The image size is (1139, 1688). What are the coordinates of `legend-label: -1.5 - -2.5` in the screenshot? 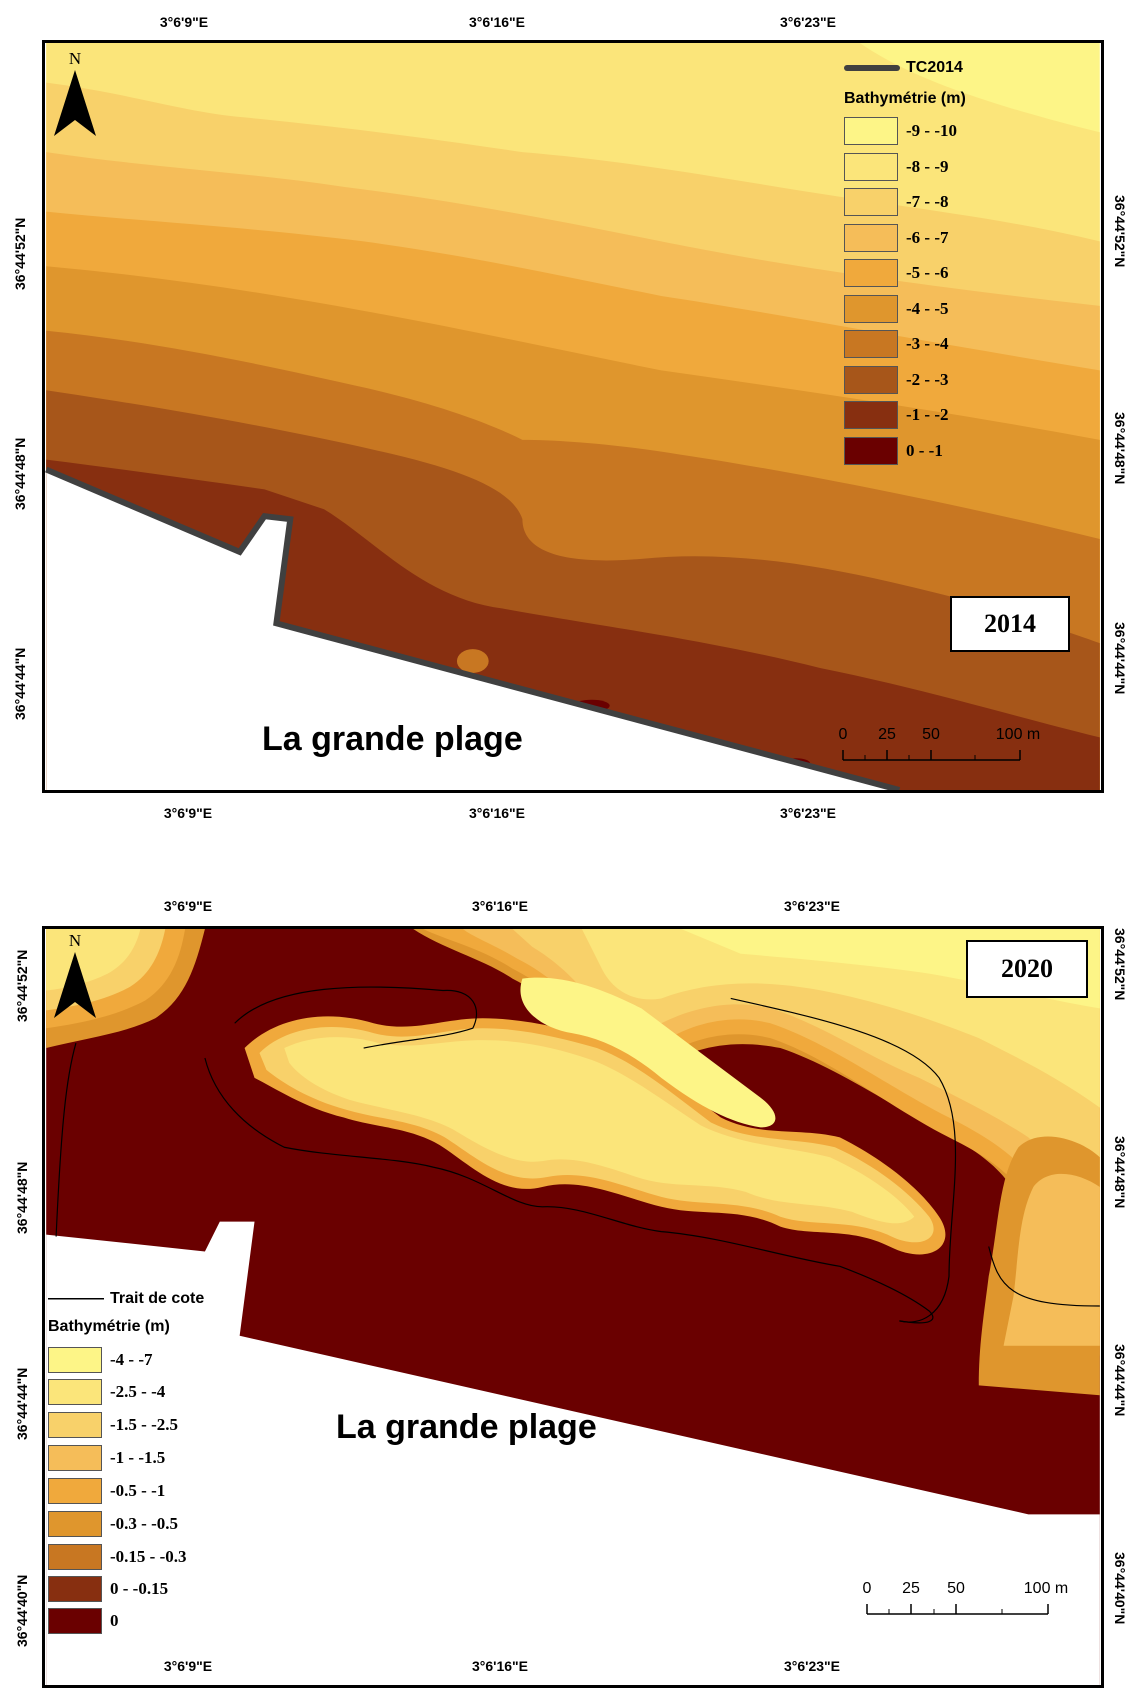 It's located at (144, 1424).